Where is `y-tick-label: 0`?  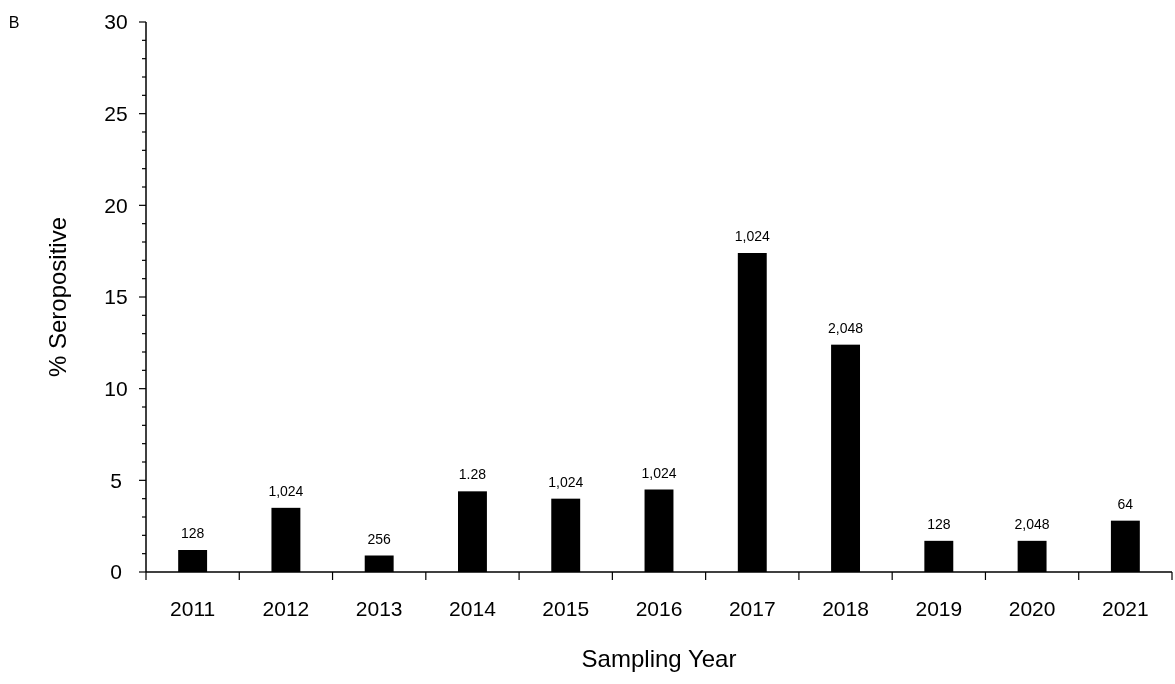 y-tick-label: 0 is located at coordinates (116, 572).